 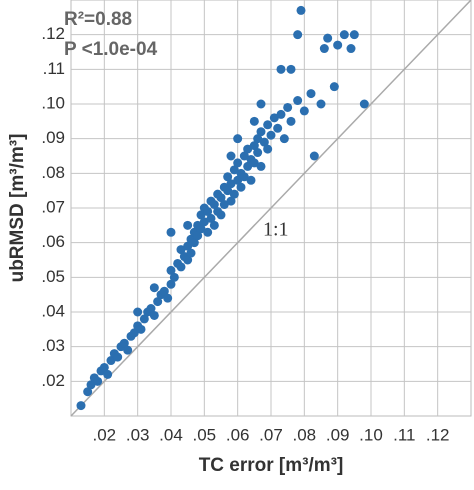 What do you see at coordinates (438, 434) in the screenshot?
I see `x-tick-label: .12` at bounding box center [438, 434].